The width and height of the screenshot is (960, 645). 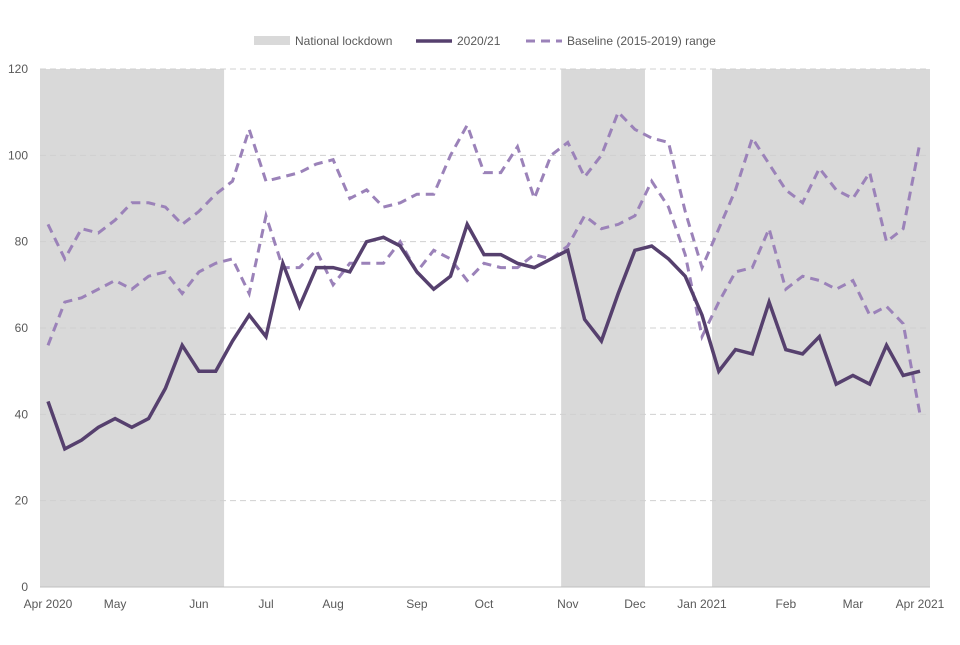 What do you see at coordinates (786, 604) in the screenshot?
I see `x-tick-label: Feb` at bounding box center [786, 604].